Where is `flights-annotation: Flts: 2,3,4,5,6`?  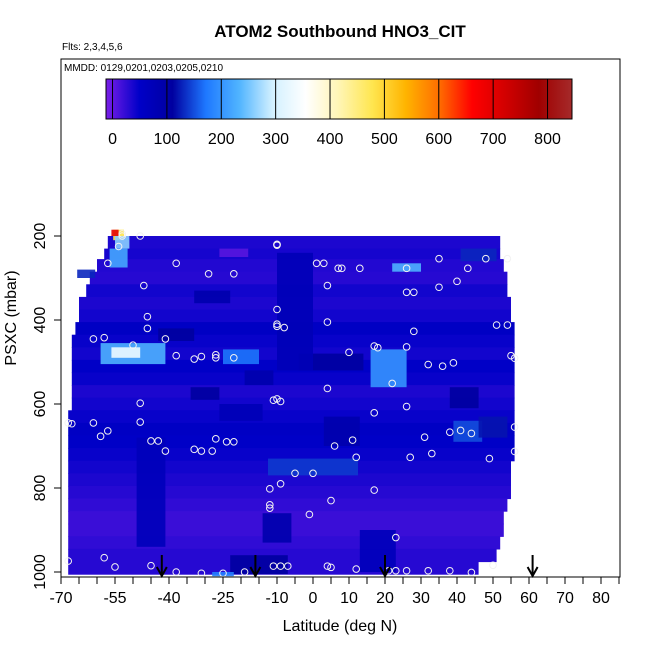
flights-annotation: Flts: 2,3,4,5,6 is located at coordinates (92, 47).